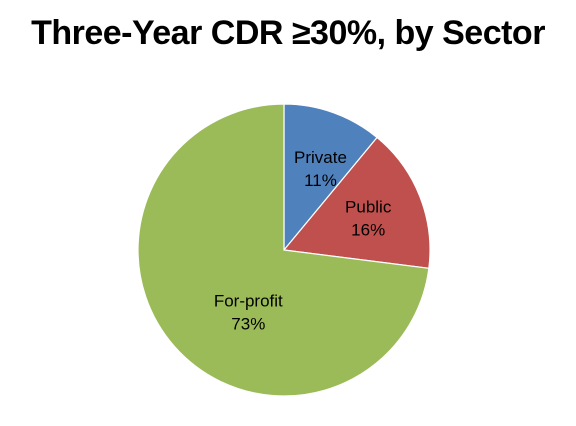  Describe the element at coordinates (248, 323) in the screenshot. I see `slice-value-for-profit: 73%` at that location.